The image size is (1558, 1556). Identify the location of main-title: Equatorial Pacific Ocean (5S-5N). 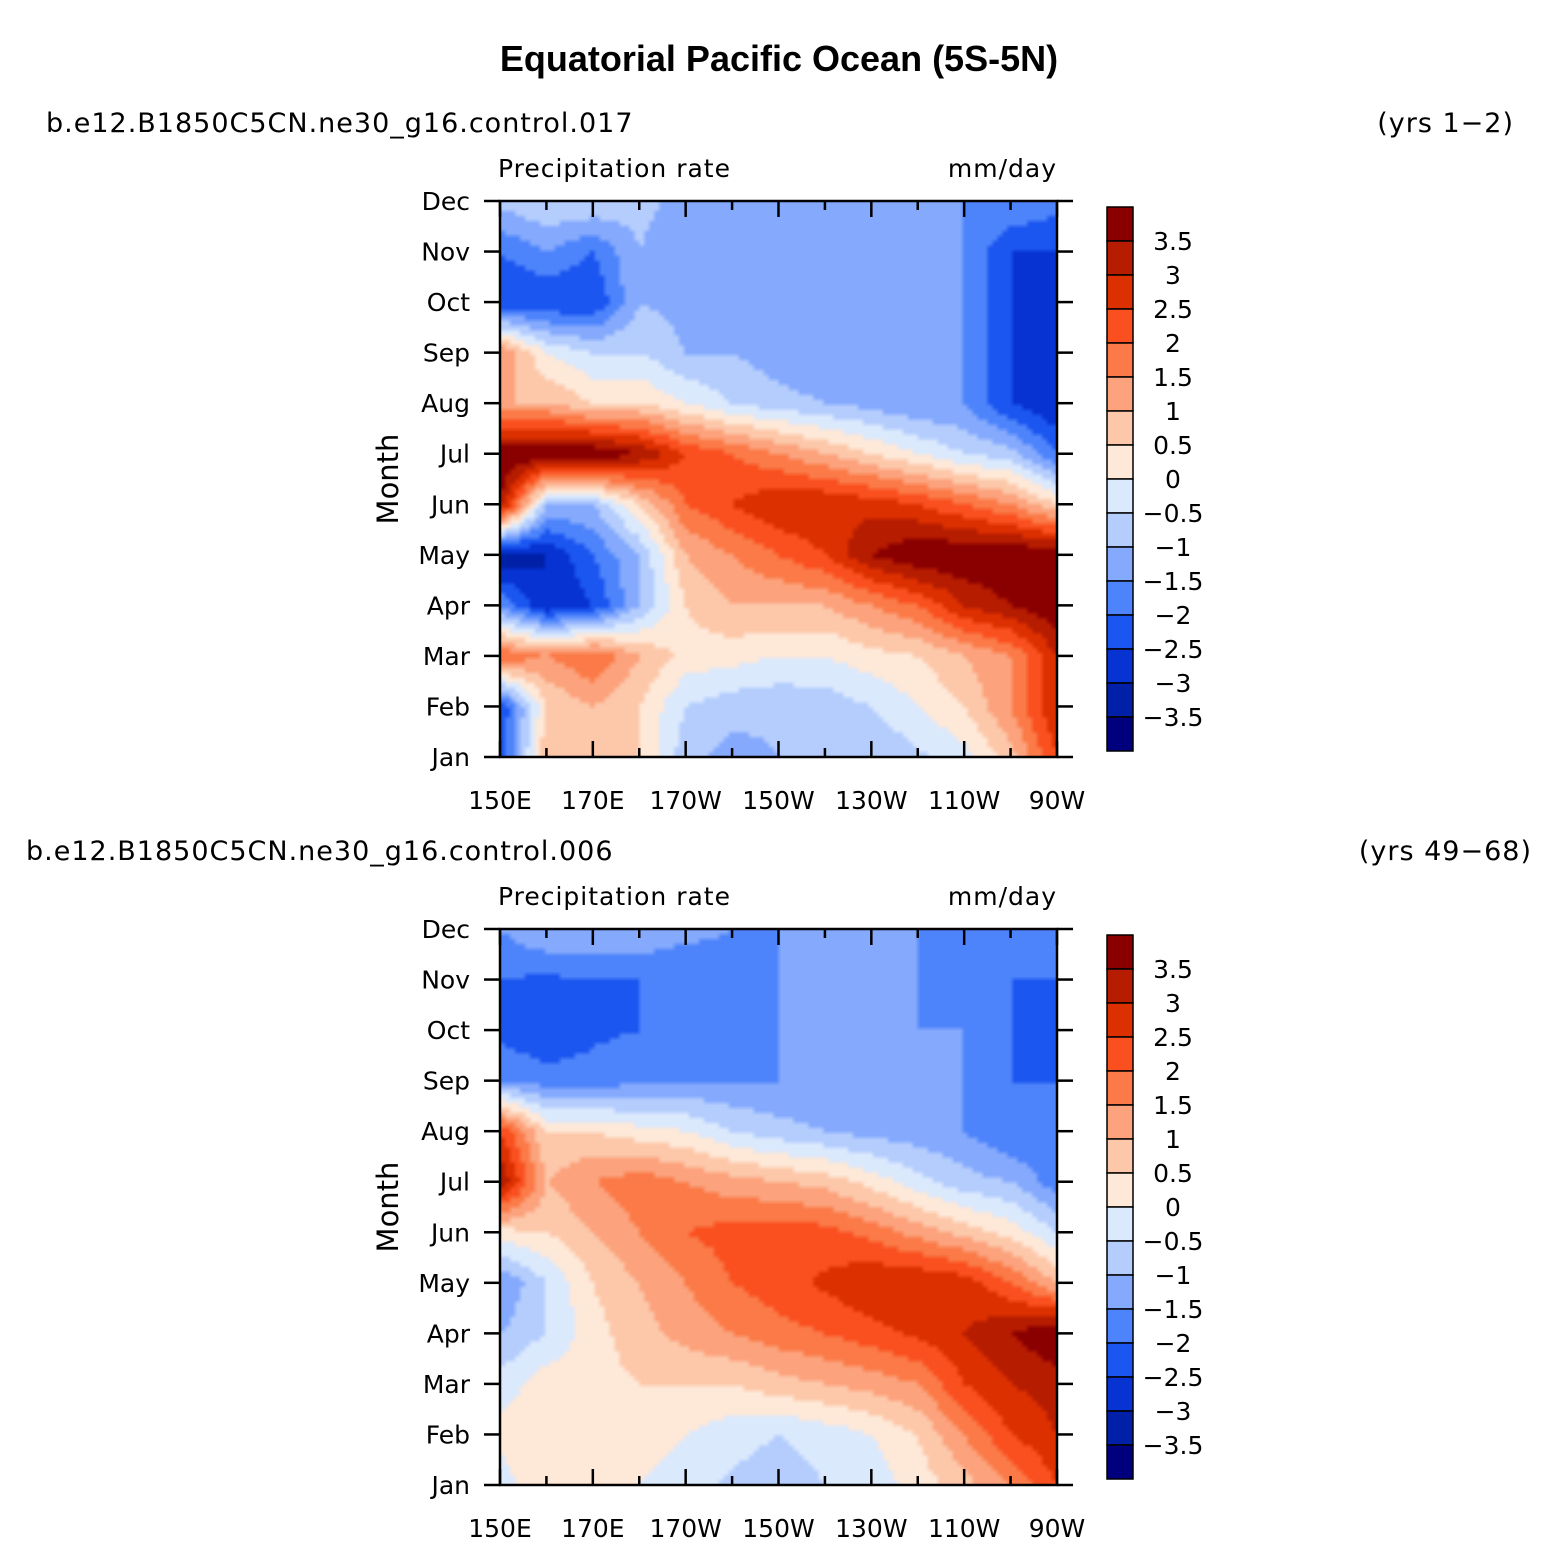
(779, 58).